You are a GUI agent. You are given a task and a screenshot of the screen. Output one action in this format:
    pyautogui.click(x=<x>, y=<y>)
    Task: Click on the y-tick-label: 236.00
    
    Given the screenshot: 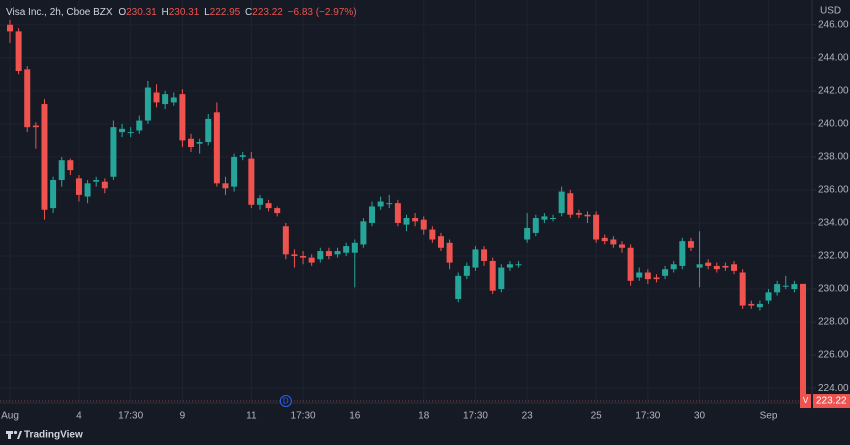 What is the action you would take?
    pyautogui.click(x=833, y=190)
    